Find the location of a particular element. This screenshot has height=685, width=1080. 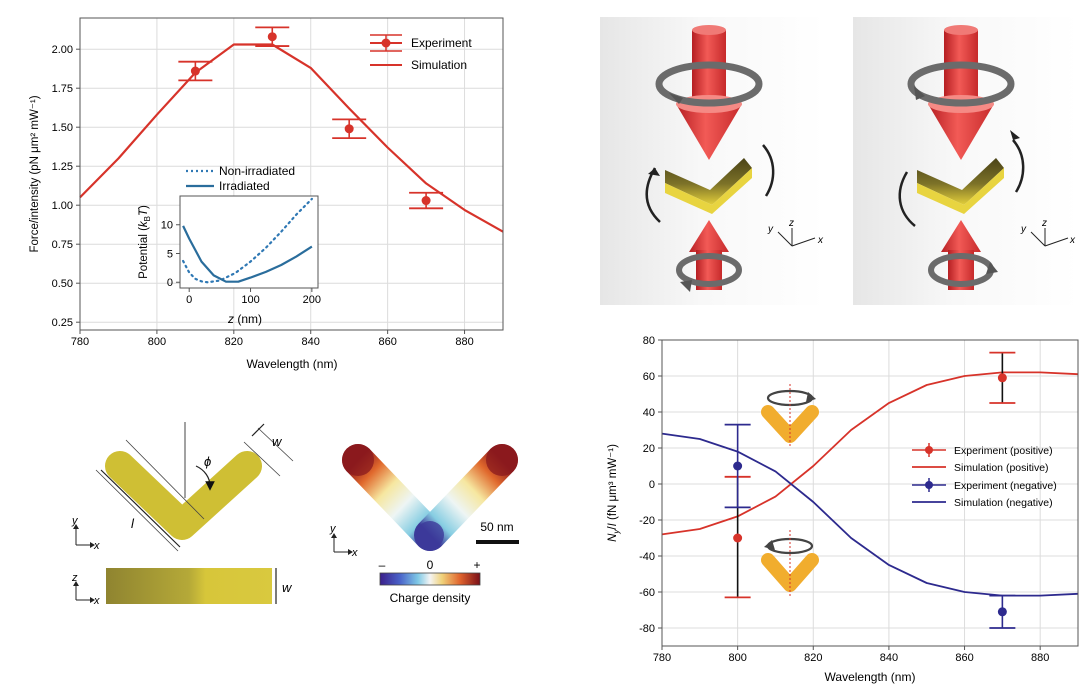

legend-exp-pos-label: Experiment (positive) is located at coordinates (1003, 451).